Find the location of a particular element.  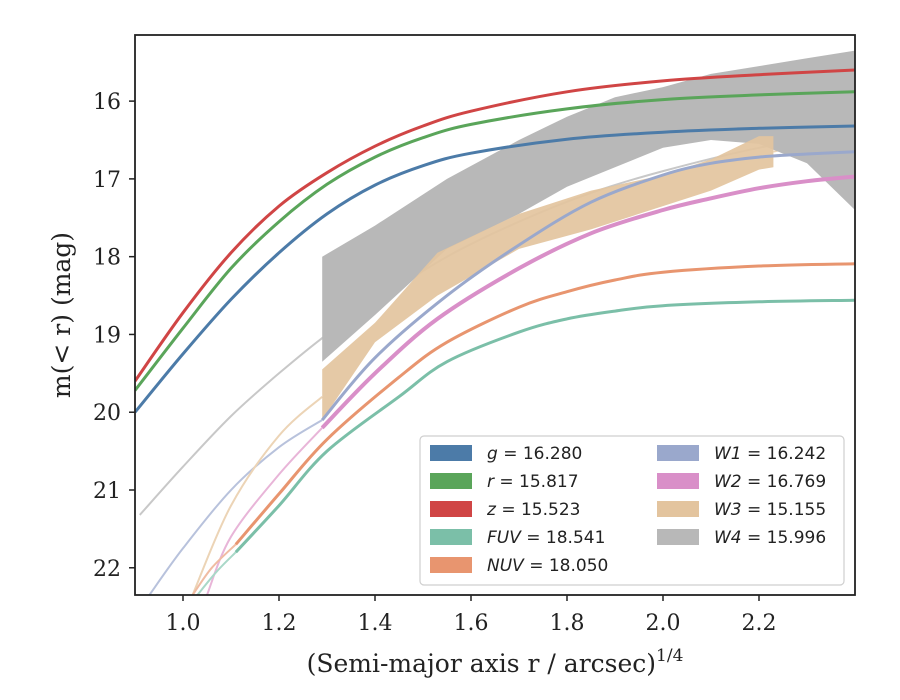

legend-entry-fuv: FUV = 18.541 is located at coordinates (517, 538).